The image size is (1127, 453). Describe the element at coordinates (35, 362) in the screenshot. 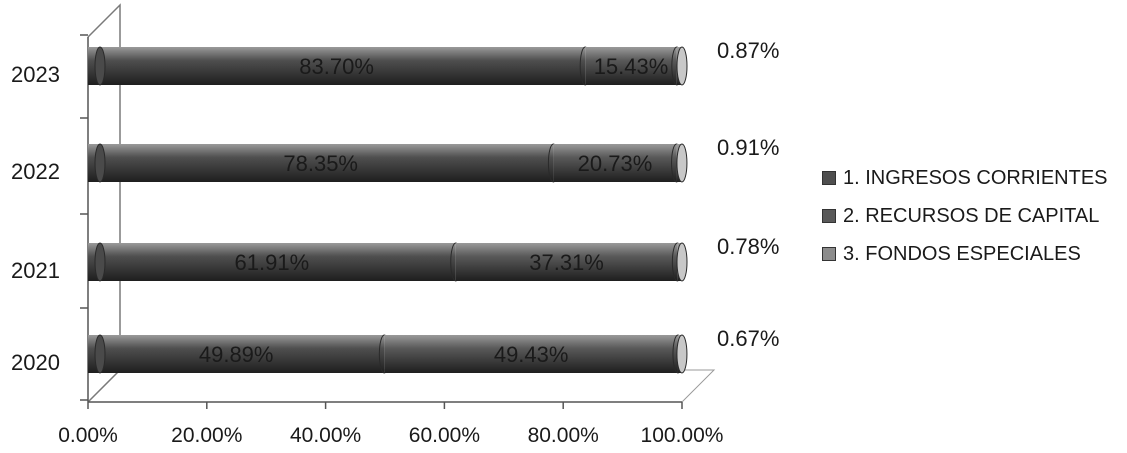

I see `category-label: 2020` at that location.